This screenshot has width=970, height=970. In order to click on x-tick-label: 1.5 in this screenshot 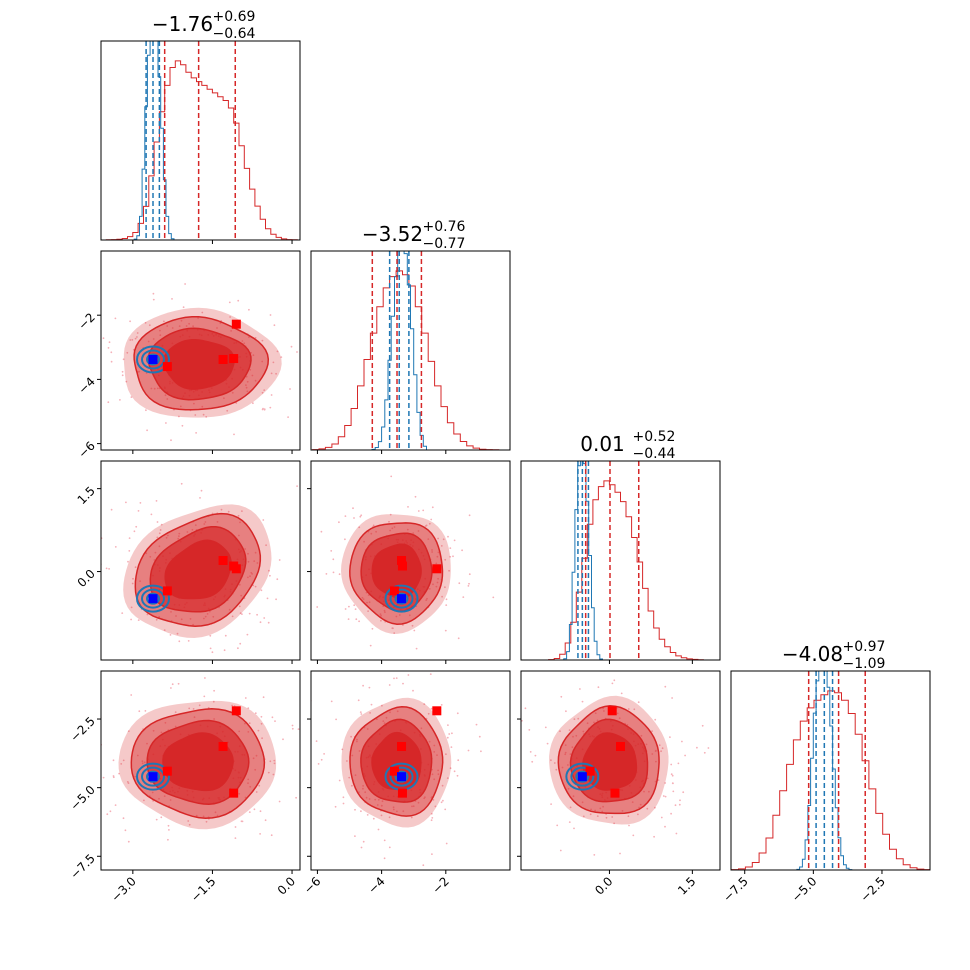, I will do `click(686, 885)`.